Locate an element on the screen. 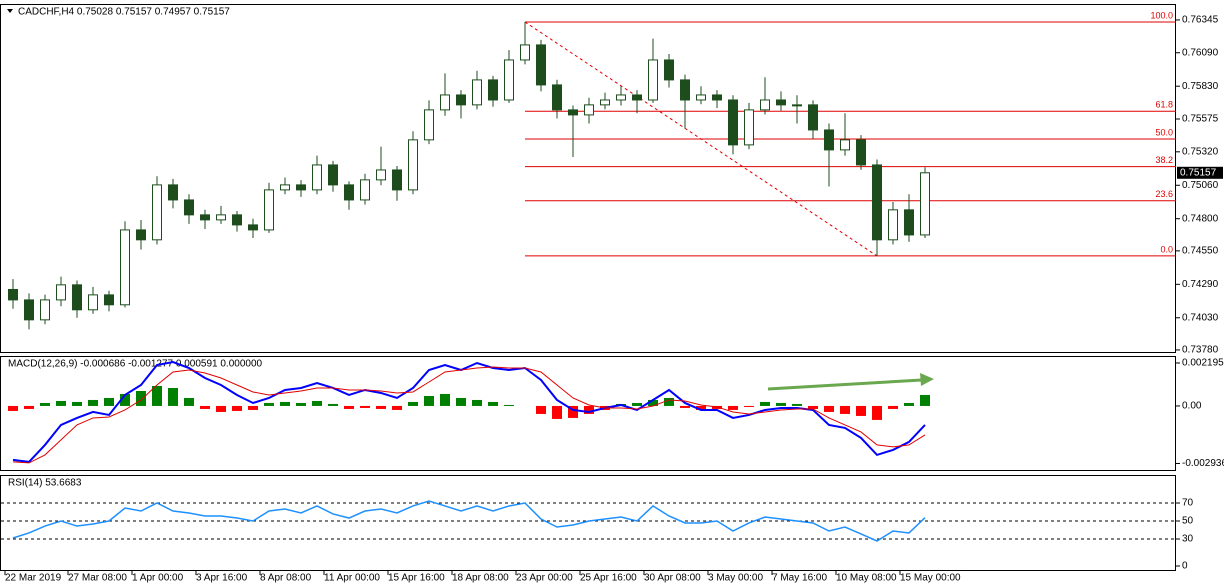  fib-label: 38.2 is located at coordinates (1164, 160).